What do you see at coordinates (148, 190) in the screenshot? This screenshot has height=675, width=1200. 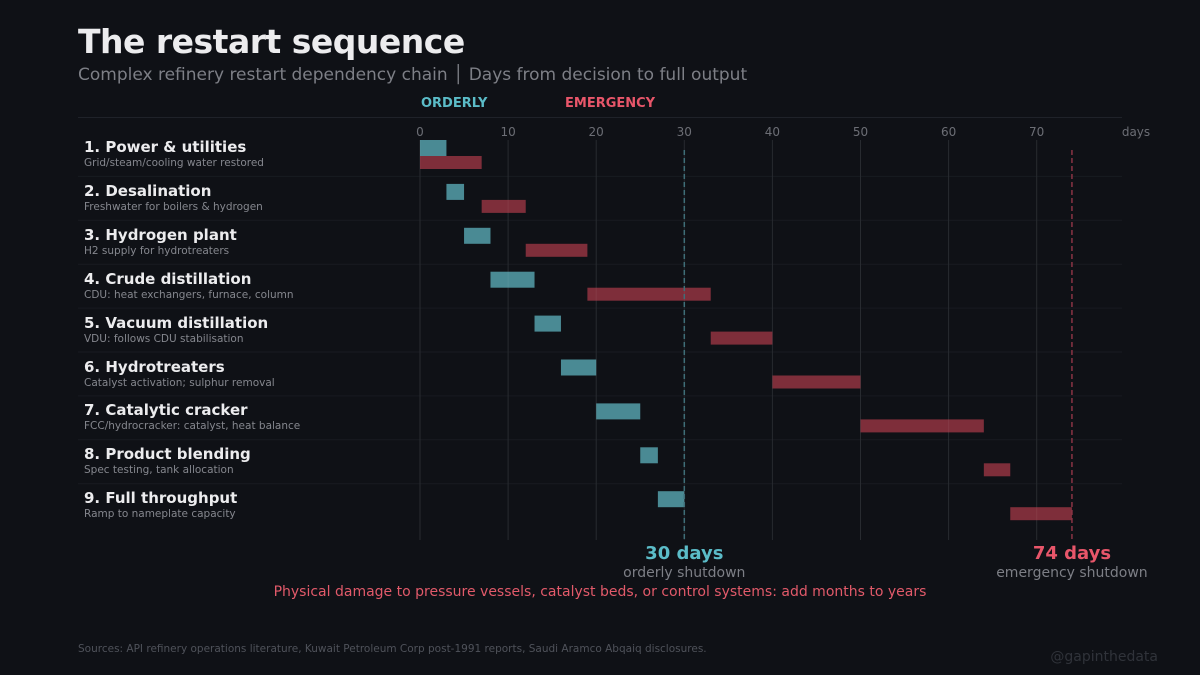 I see `task-name: 2. Desalination` at bounding box center [148, 190].